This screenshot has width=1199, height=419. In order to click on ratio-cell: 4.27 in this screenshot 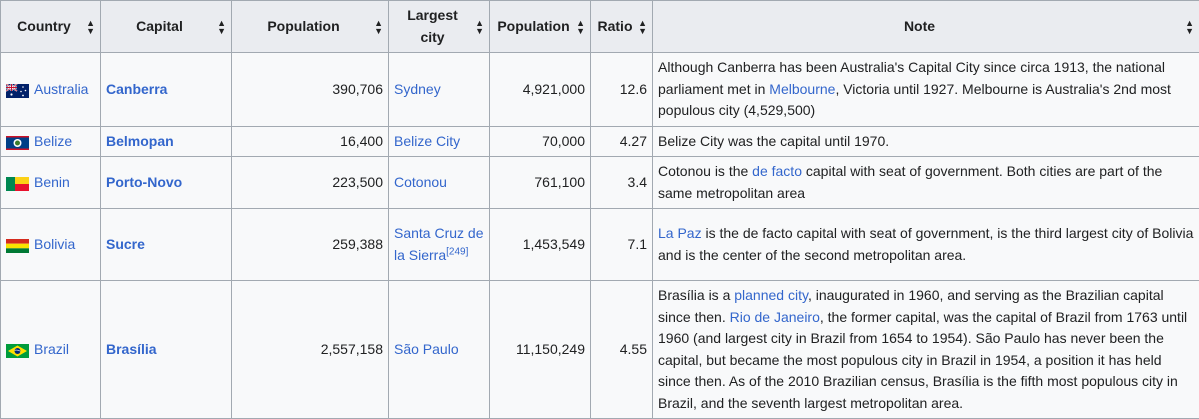, I will do `click(622, 141)`.